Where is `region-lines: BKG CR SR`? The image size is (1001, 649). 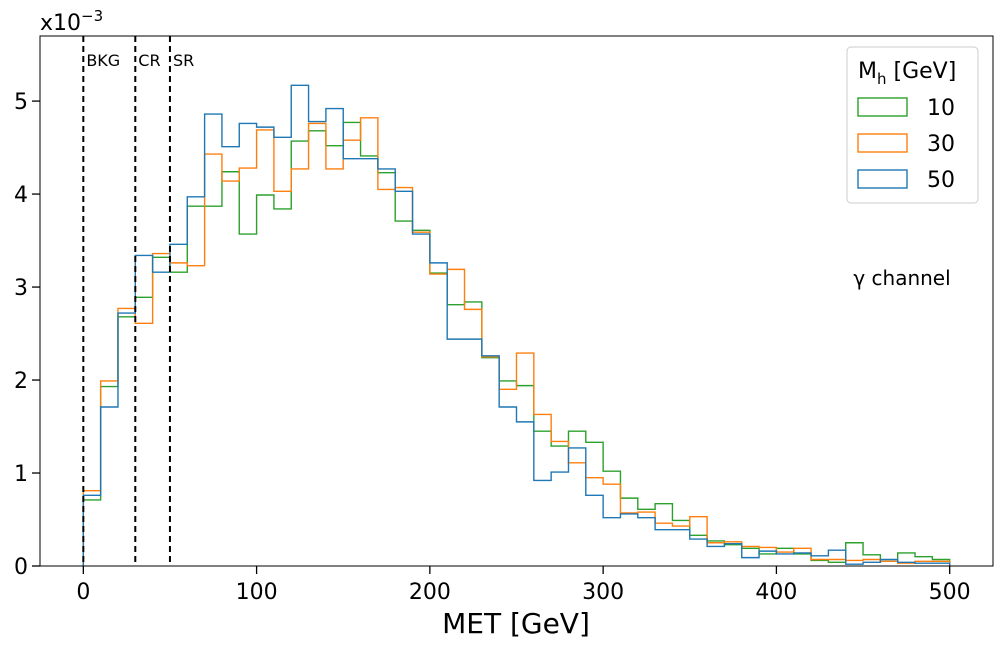 region-lines: BKG CR SR is located at coordinates (138, 301).